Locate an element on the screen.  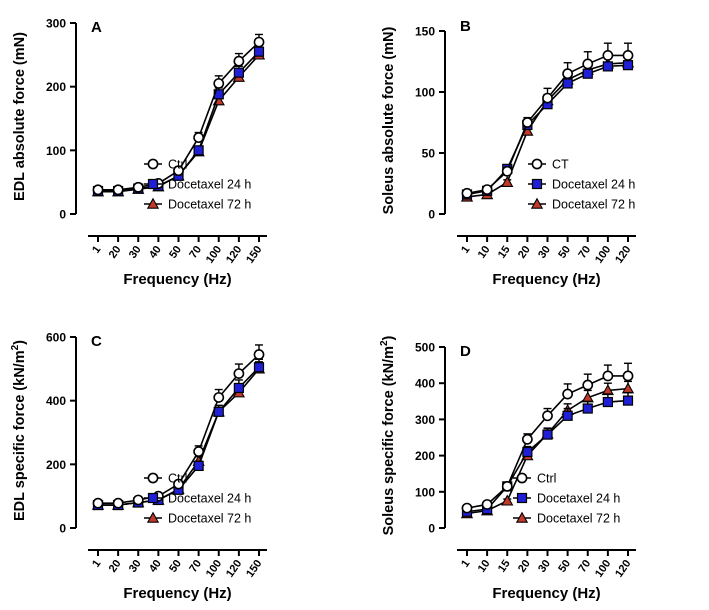
y-tick-label: 50 is located at coordinates (429, 154).